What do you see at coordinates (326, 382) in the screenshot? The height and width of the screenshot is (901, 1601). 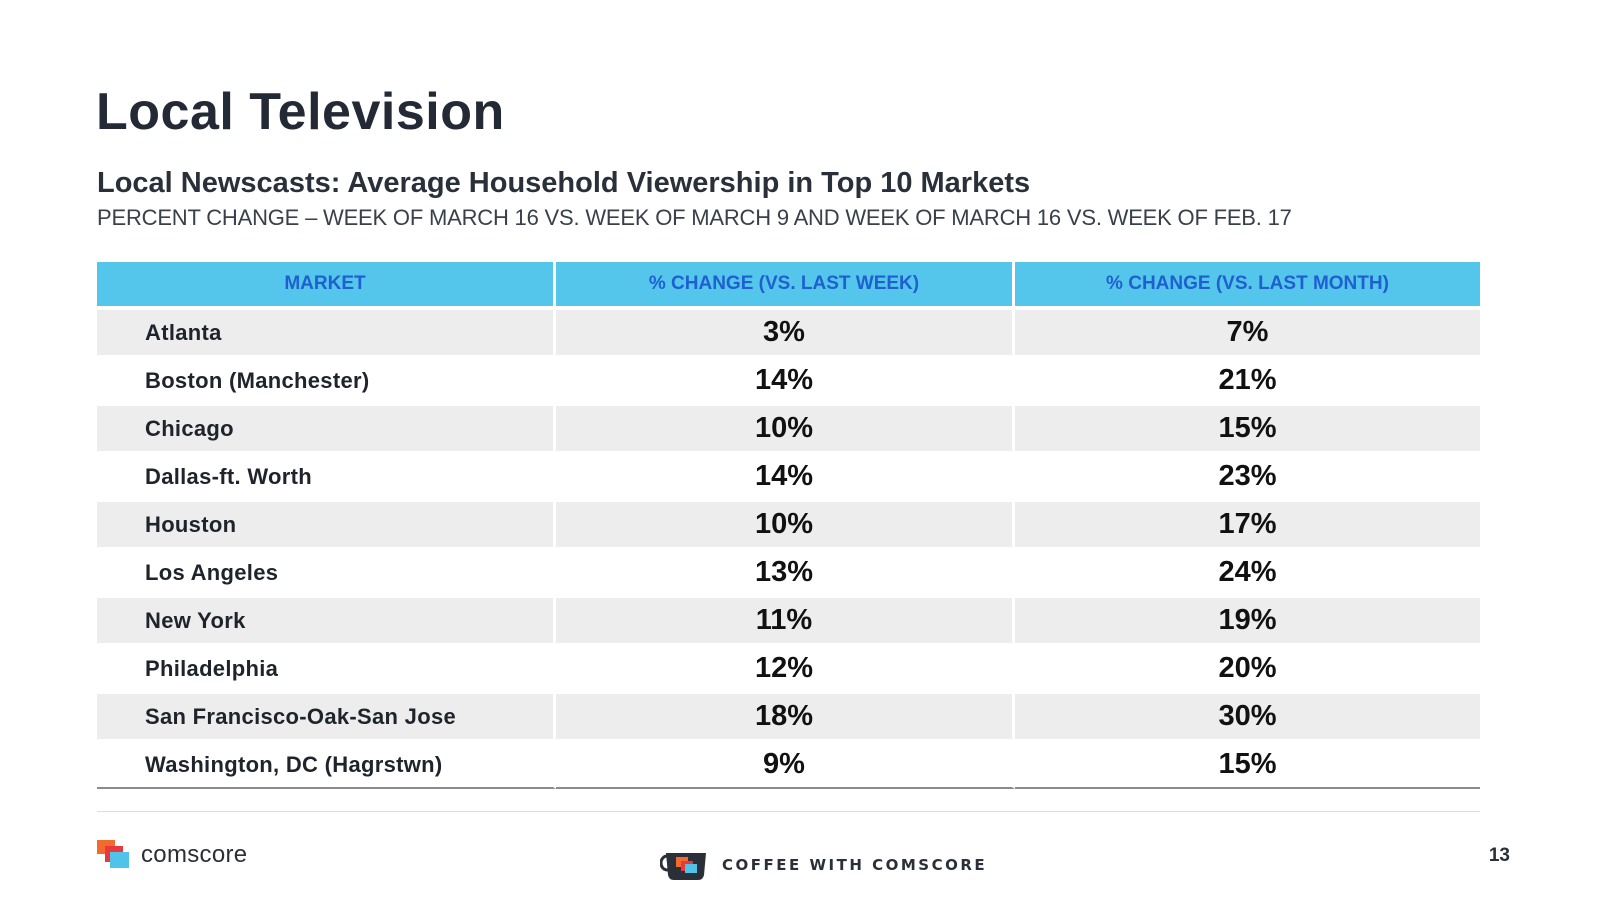 I see `market-name: Boston (Manchester)` at bounding box center [326, 382].